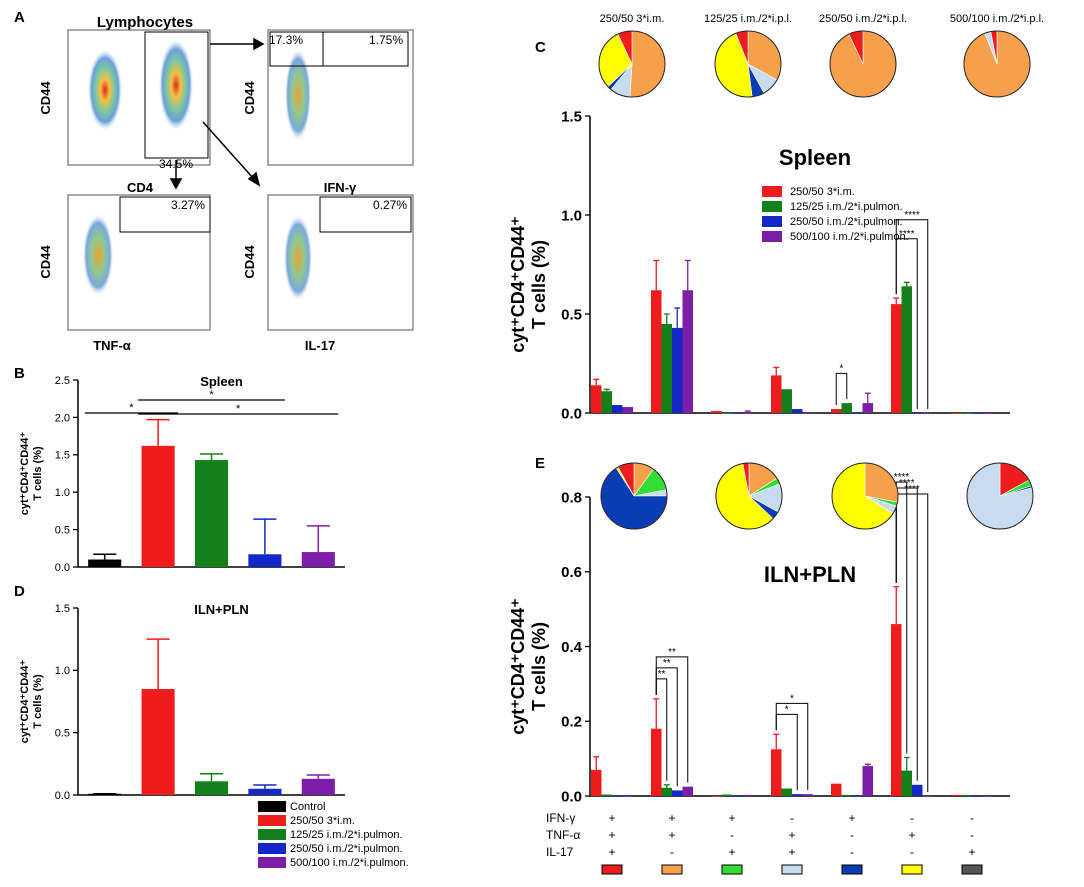 The height and width of the screenshot is (887, 1084). I want to click on chart-E-pie-2-outline, so click(749, 496).